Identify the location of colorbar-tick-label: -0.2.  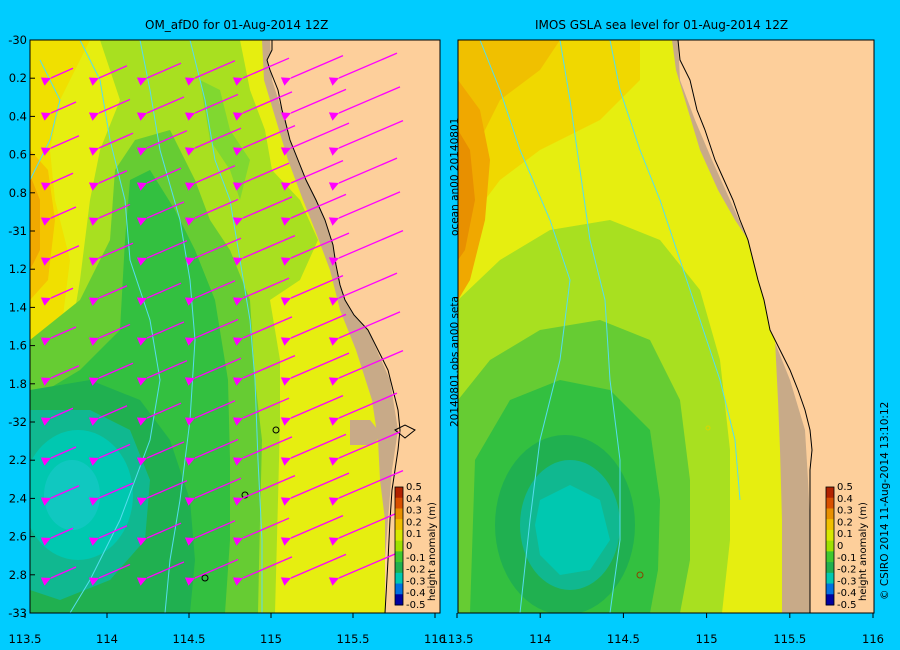
(847, 570).